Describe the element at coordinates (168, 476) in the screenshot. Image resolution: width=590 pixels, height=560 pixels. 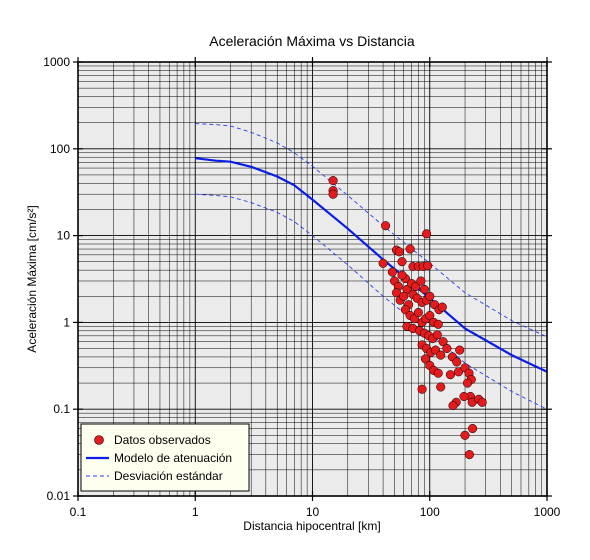
I see `legend-label-std: Desviación estándar` at that location.